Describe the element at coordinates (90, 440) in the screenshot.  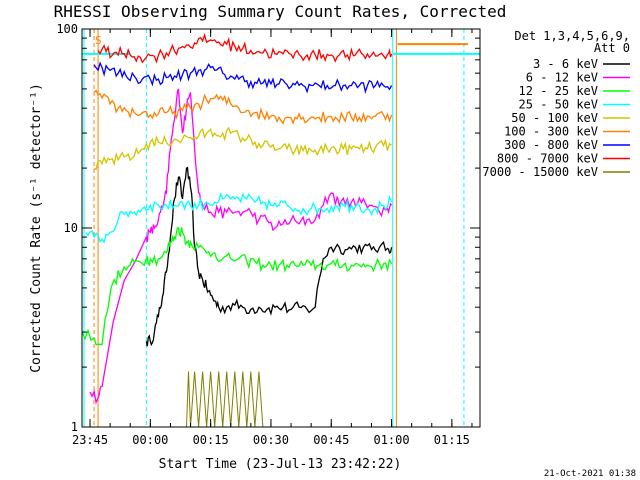
I see `x-tick-label: 23:45` at that location.